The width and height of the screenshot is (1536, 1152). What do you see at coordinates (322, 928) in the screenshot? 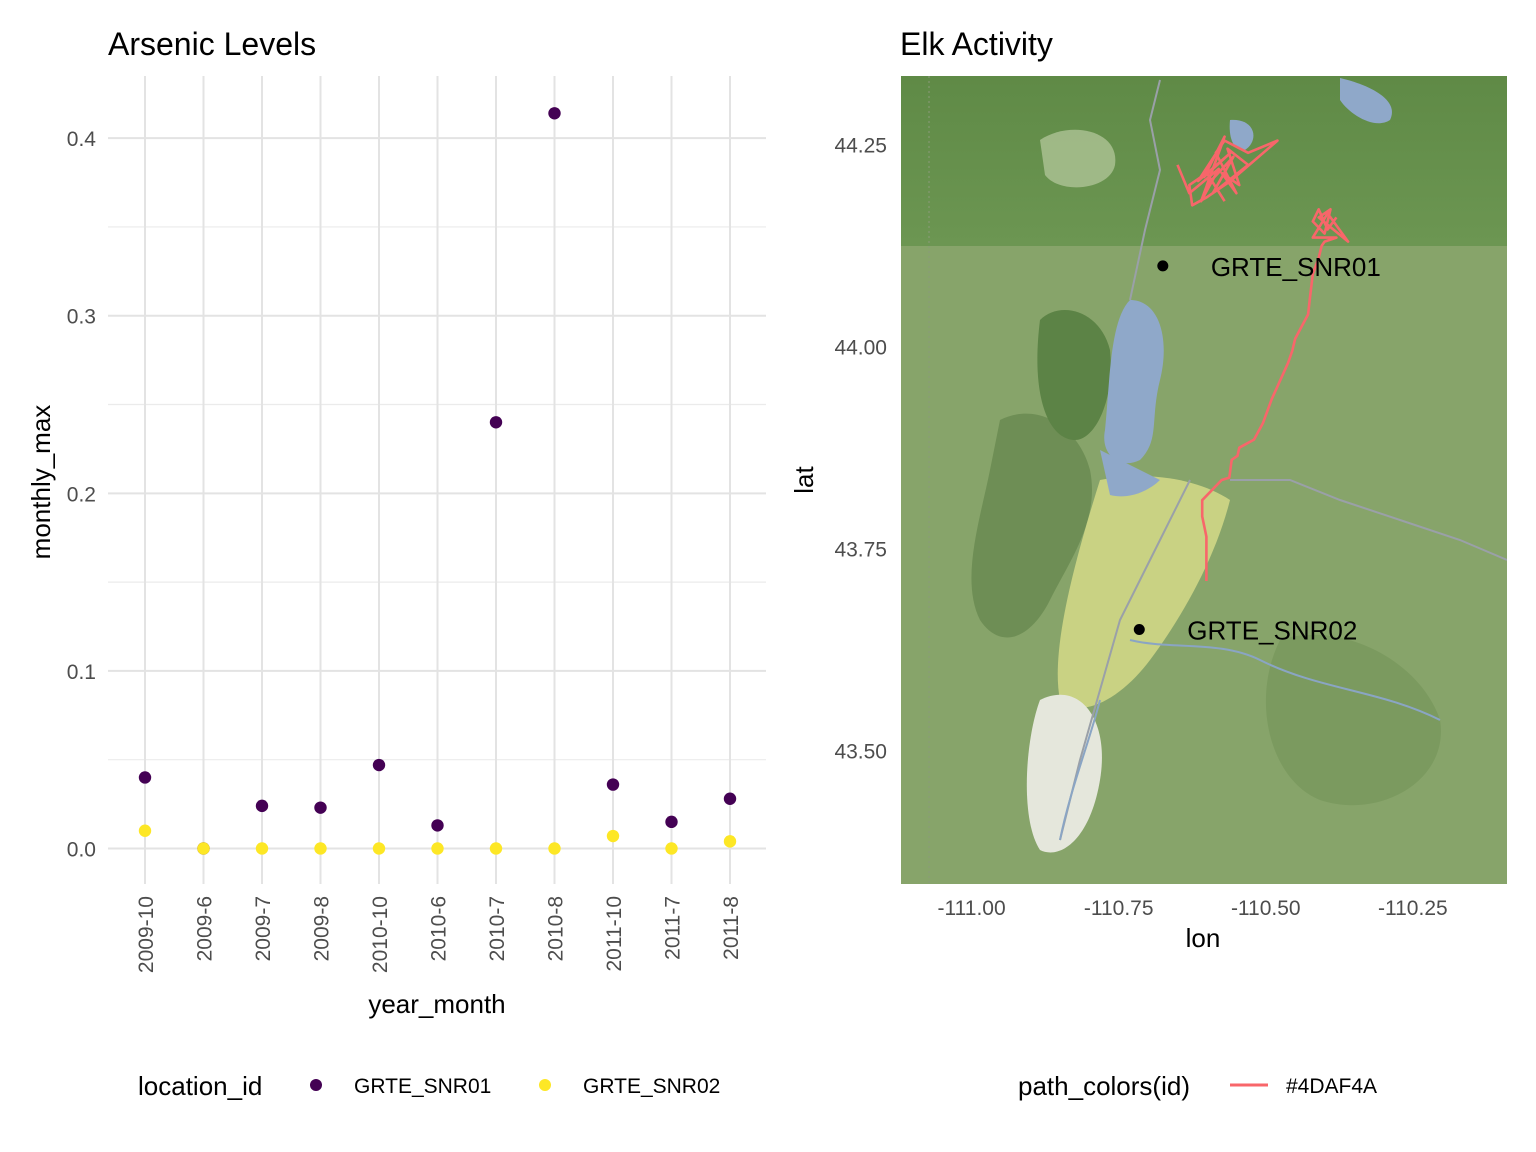
I see `arsenic-x-tick-label: 2009-8` at bounding box center [322, 928].